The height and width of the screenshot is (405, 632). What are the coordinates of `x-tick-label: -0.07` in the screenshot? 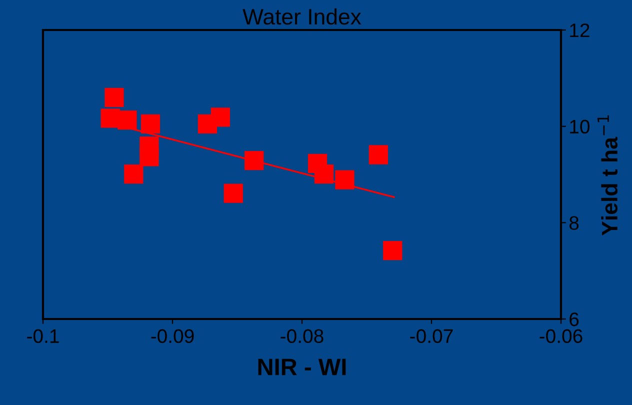 It's located at (431, 336).